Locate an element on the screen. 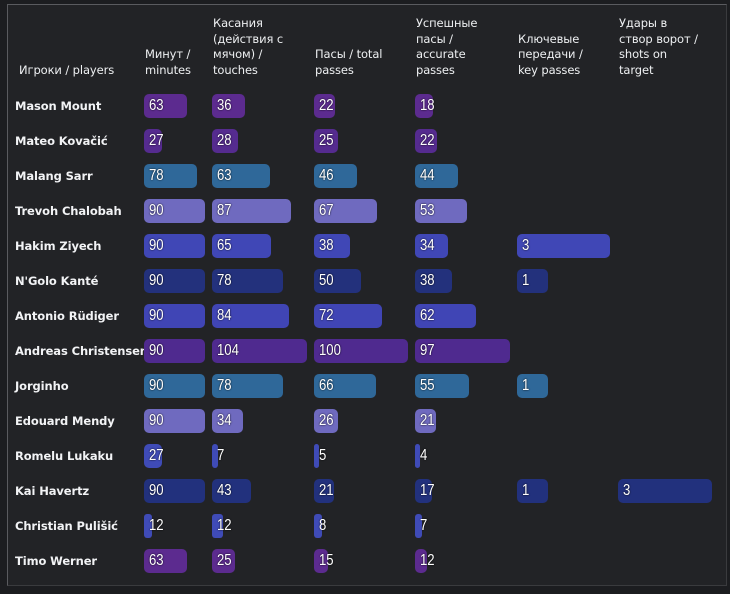 Image resolution: width=730 pixels, height=594 pixels. value-label-accurate: 55 is located at coordinates (427, 385).